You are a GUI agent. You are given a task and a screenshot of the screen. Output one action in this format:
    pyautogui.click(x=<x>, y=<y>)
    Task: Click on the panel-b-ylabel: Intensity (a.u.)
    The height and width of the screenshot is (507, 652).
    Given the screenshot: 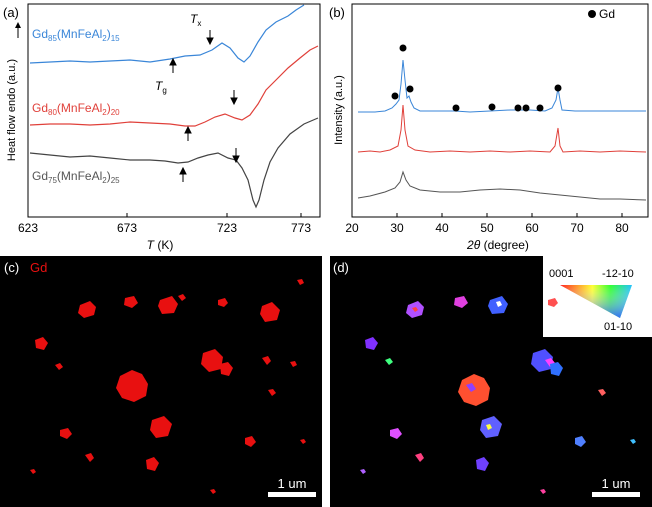 What is the action you would take?
    pyautogui.click(x=339, y=110)
    